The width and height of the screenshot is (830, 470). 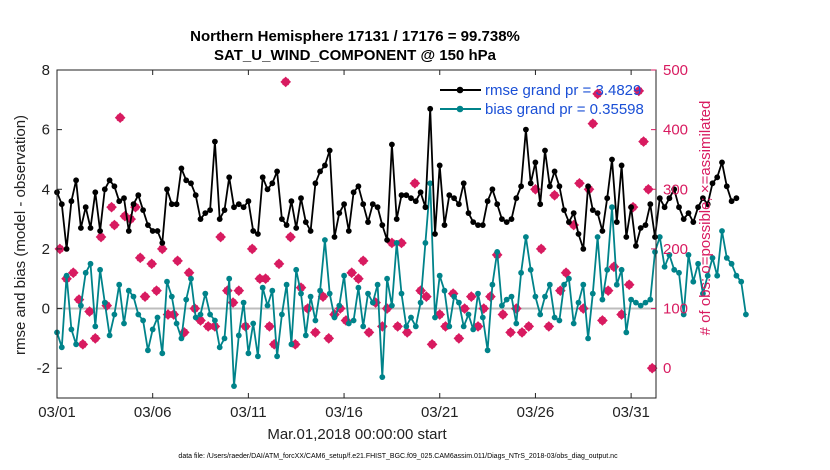 I want to click on y2-tick-label: 500, so click(x=675, y=70).